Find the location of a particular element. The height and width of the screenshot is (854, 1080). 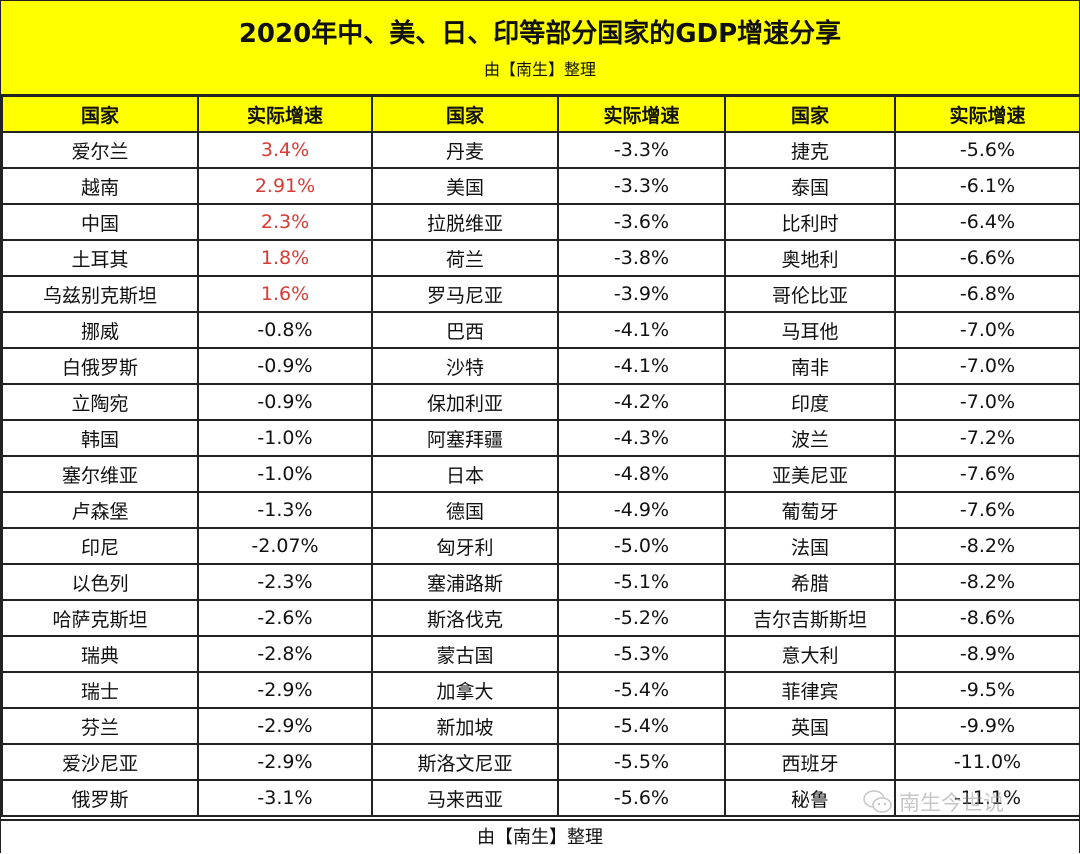

country-cell: 乌兹别克斯坦 is located at coordinates (100, 294).